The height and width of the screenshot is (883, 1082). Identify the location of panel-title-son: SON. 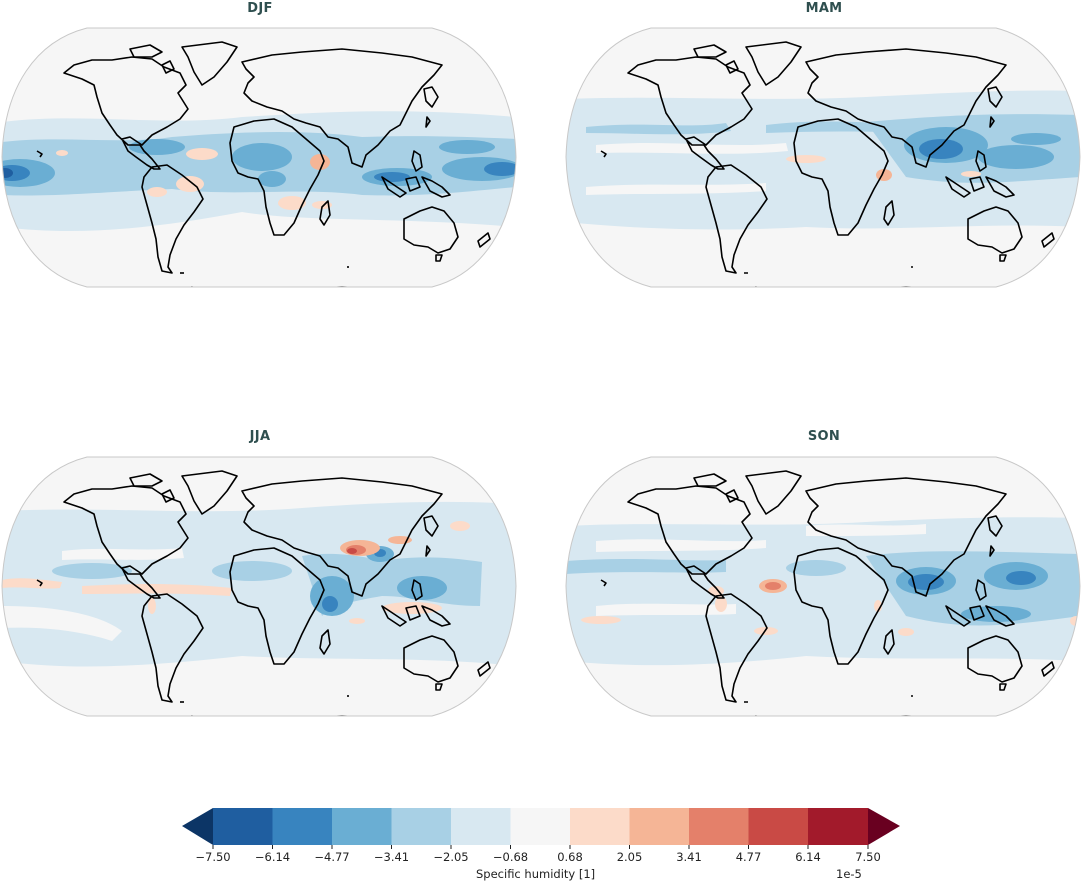
(824, 436).